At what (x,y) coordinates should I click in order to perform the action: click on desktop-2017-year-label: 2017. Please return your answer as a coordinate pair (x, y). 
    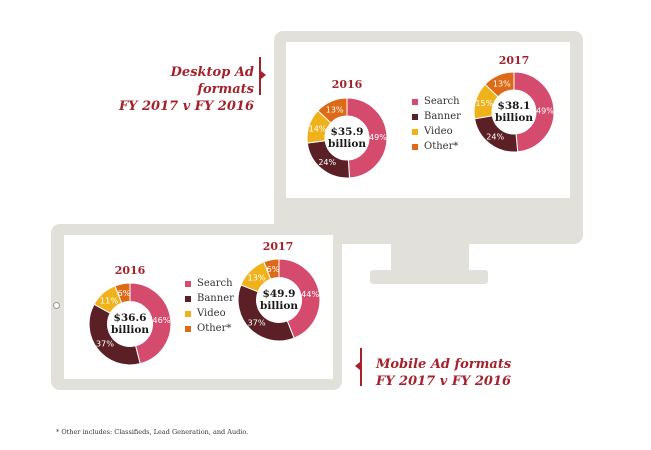
    Looking at the image, I should click on (514, 60).